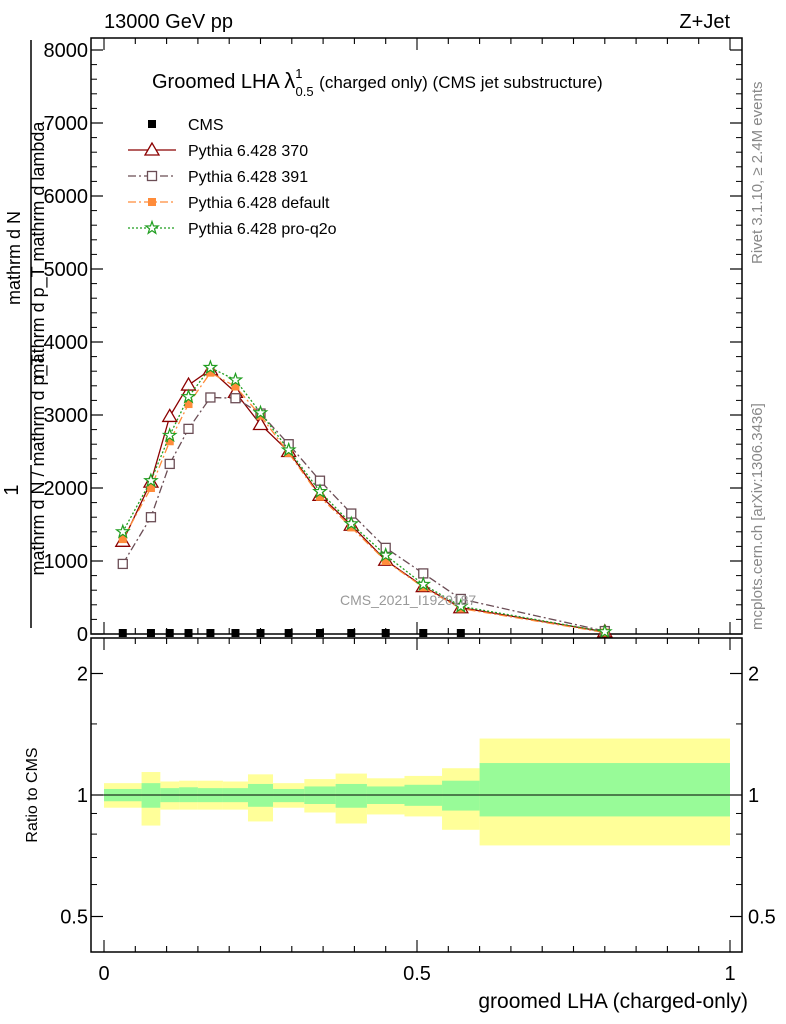 Image resolution: width=786 pixels, height=1024 pixels. What do you see at coordinates (613, 1001) in the screenshot?
I see `xlabel: groomed LHA (charged-only)` at bounding box center [613, 1001].